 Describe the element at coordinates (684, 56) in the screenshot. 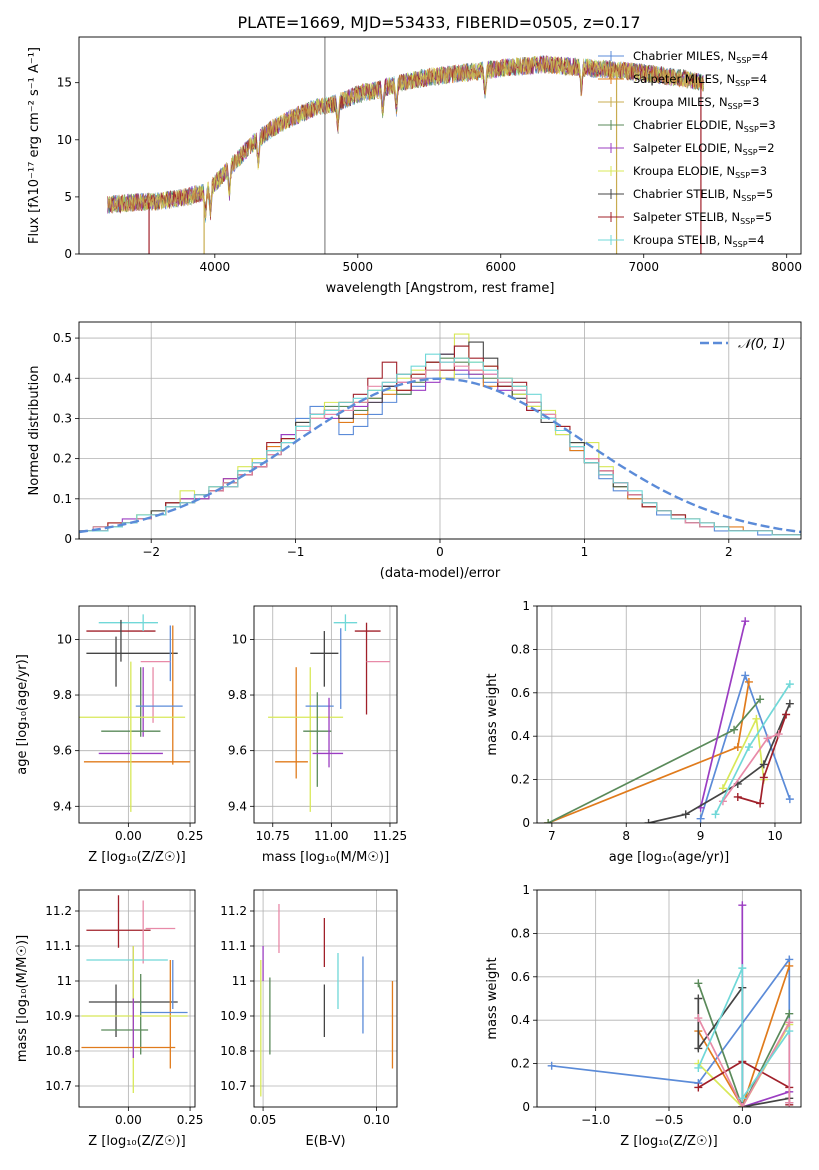

I see `legend-label-text: Chabrier MILES, N` at that location.